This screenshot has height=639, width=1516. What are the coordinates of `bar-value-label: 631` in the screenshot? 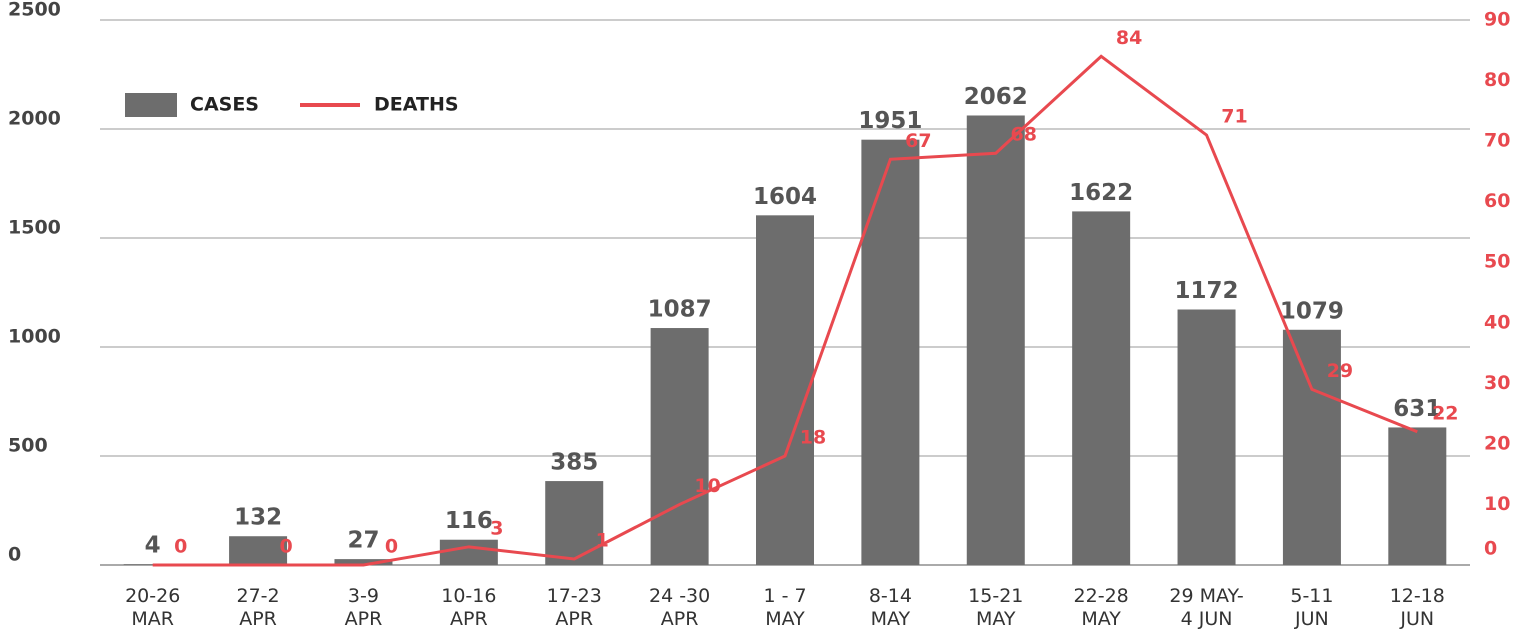 It's located at (1417, 409).